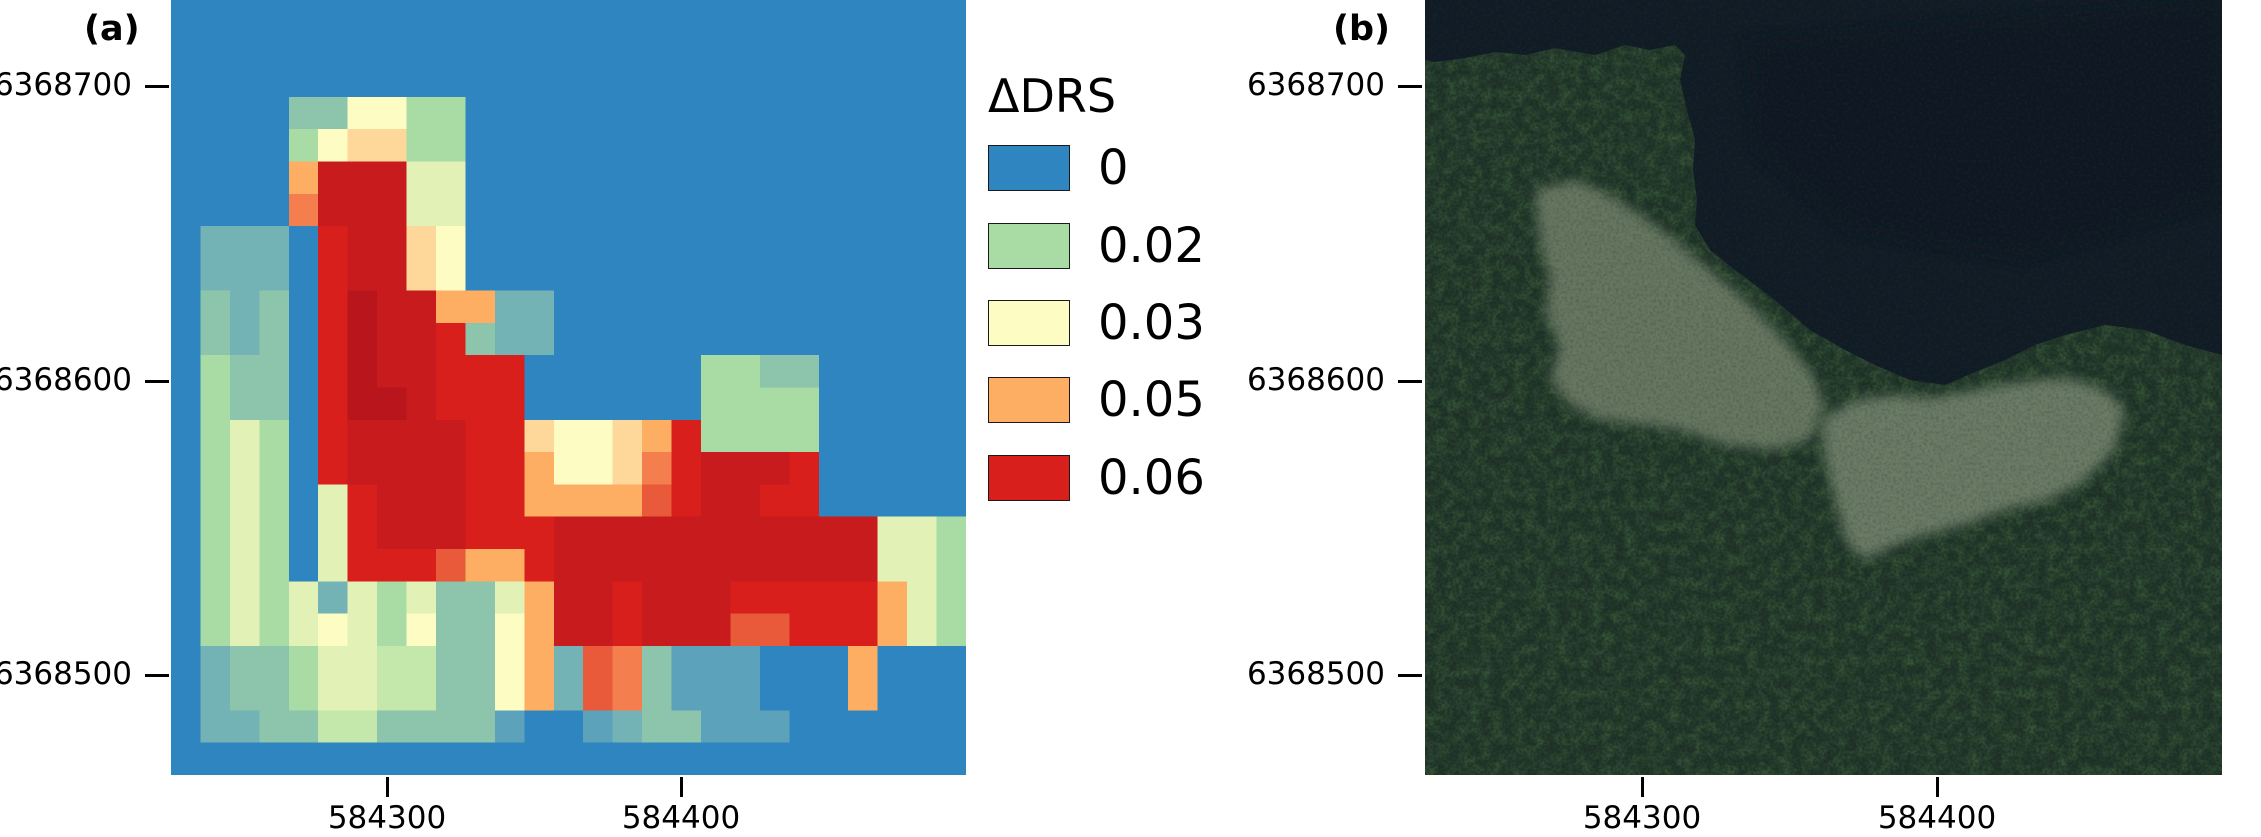 The image size is (2261, 837). I want to click on legend-swatch, so click(1029, 246).